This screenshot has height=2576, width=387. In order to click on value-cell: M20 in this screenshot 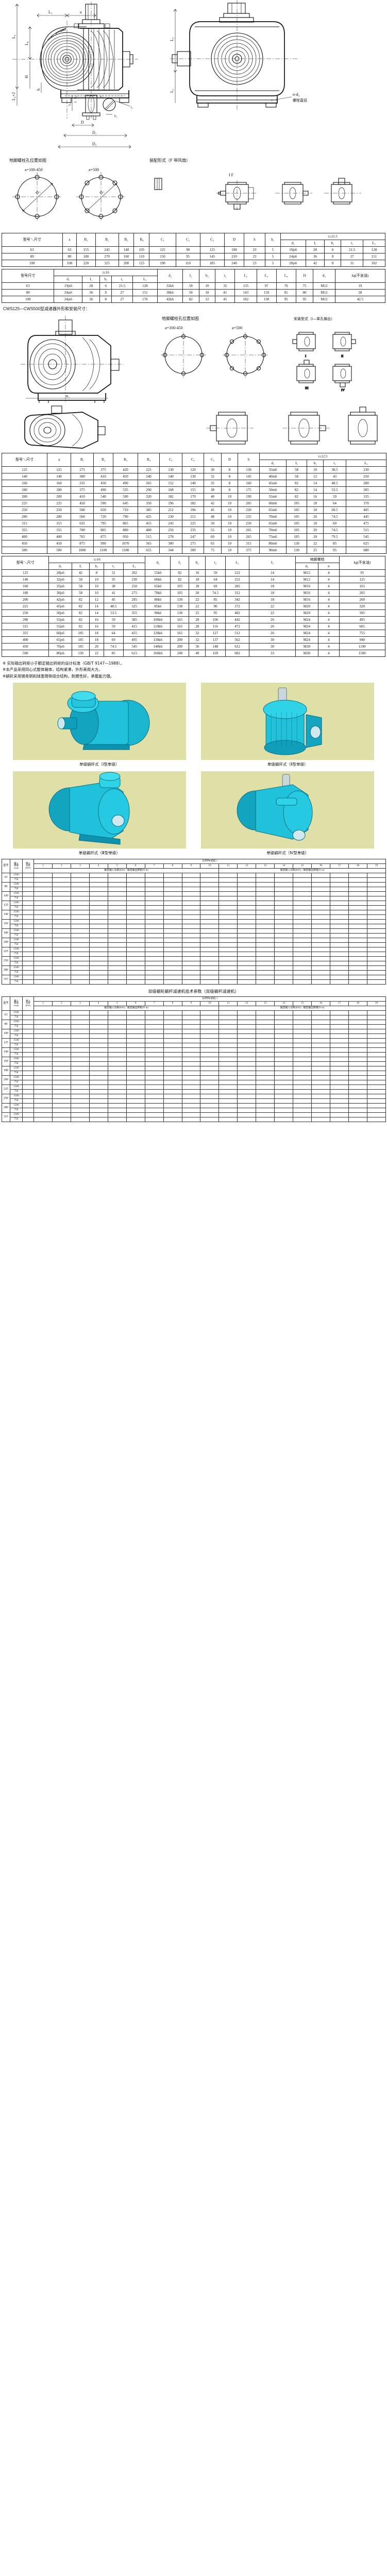, I will do `click(307, 613)`.